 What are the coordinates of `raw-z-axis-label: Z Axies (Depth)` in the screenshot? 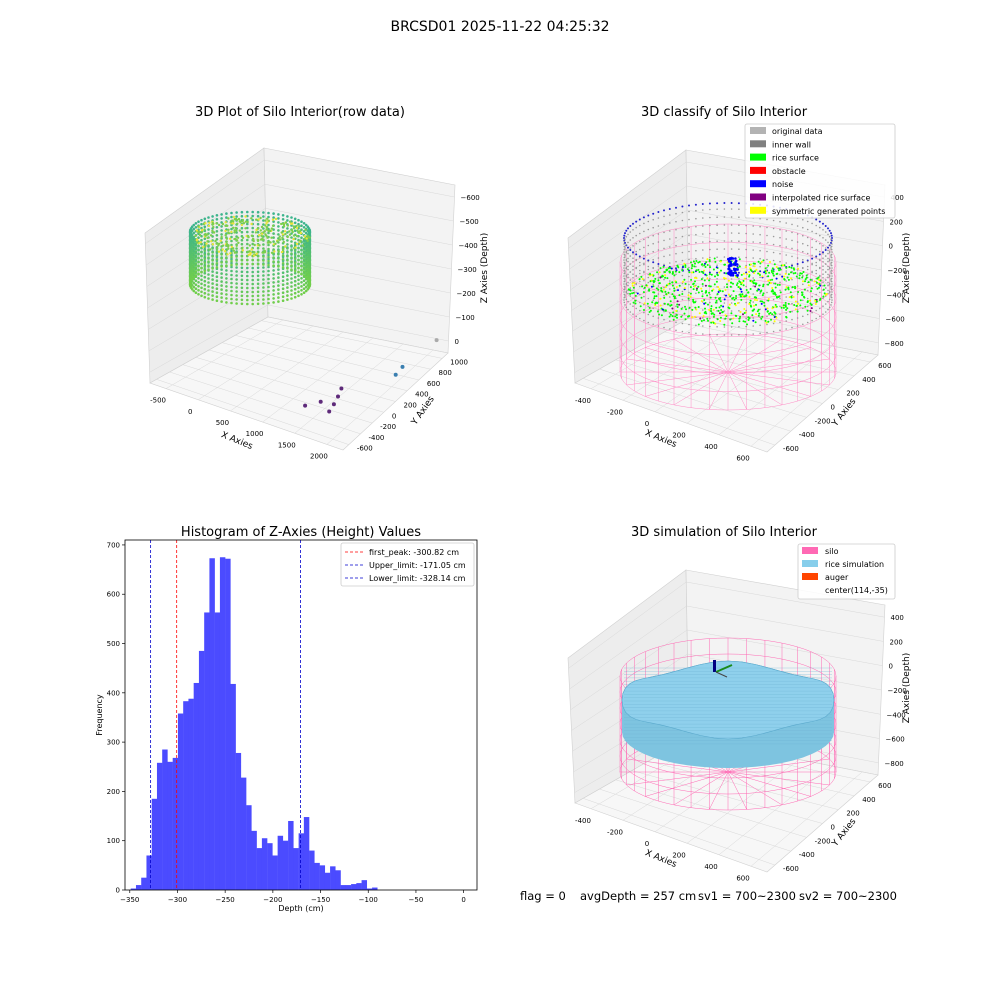 It's located at (485, 268).